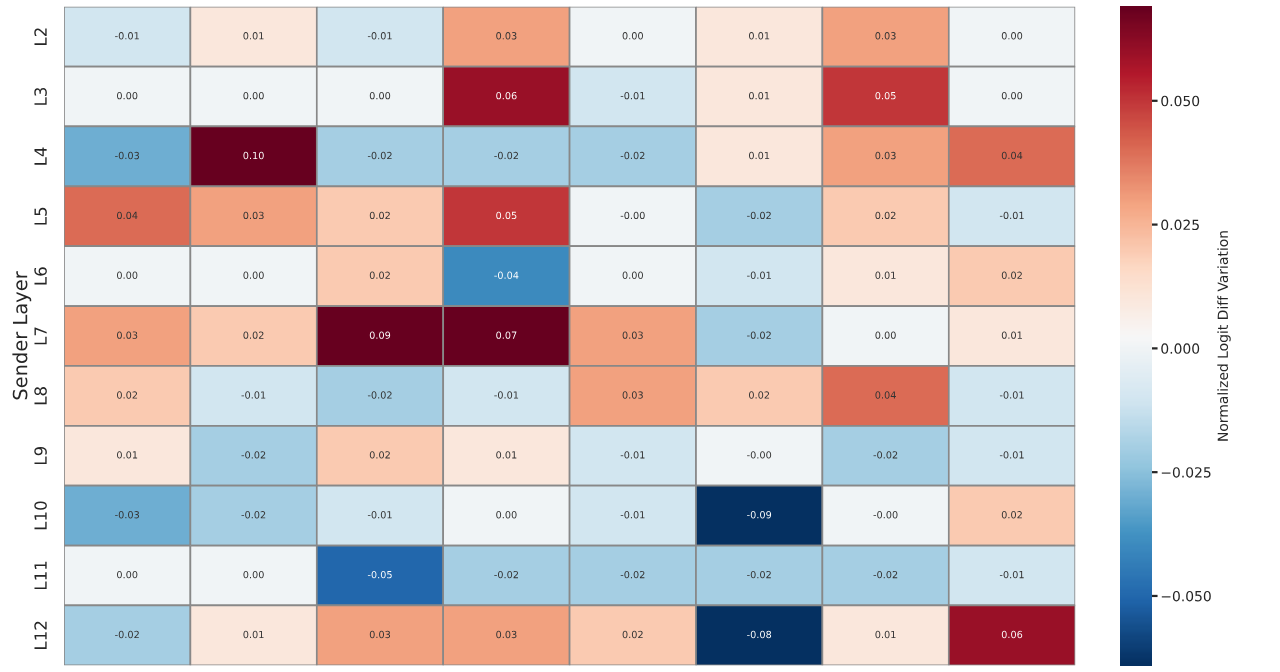 The width and height of the screenshot is (1280, 672). What do you see at coordinates (40, 396) in the screenshot?
I see `y-tick-label: L8` at bounding box center [40, 396].